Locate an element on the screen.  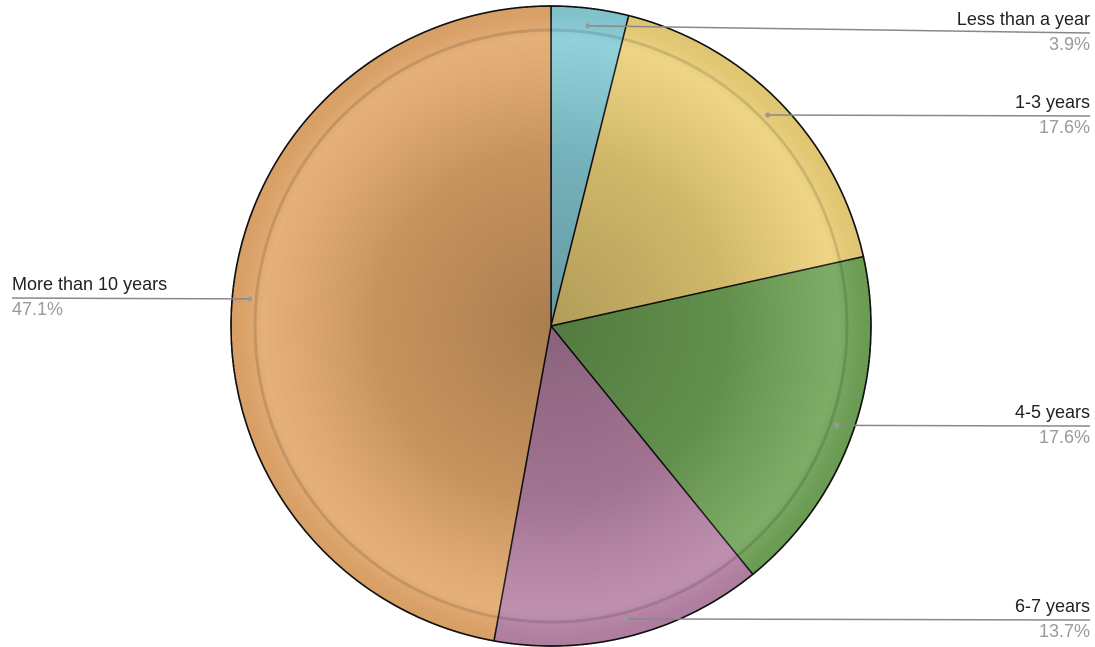
slice-label: 4-5 years is located at coordinates (1052, 412).